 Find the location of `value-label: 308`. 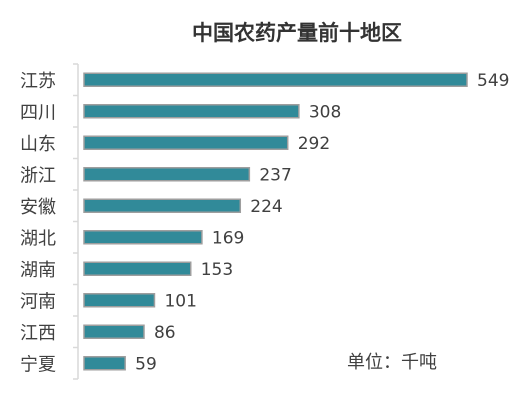

value-label: 308 is located at coordinates (325, 112).